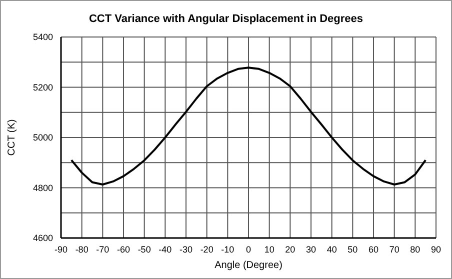 Image resolution: width=452 pixels, height=279 pixels. Describe the element at coordinates (42, 87) in the screenshot. I see `y-tick-label: 5200` at that location.